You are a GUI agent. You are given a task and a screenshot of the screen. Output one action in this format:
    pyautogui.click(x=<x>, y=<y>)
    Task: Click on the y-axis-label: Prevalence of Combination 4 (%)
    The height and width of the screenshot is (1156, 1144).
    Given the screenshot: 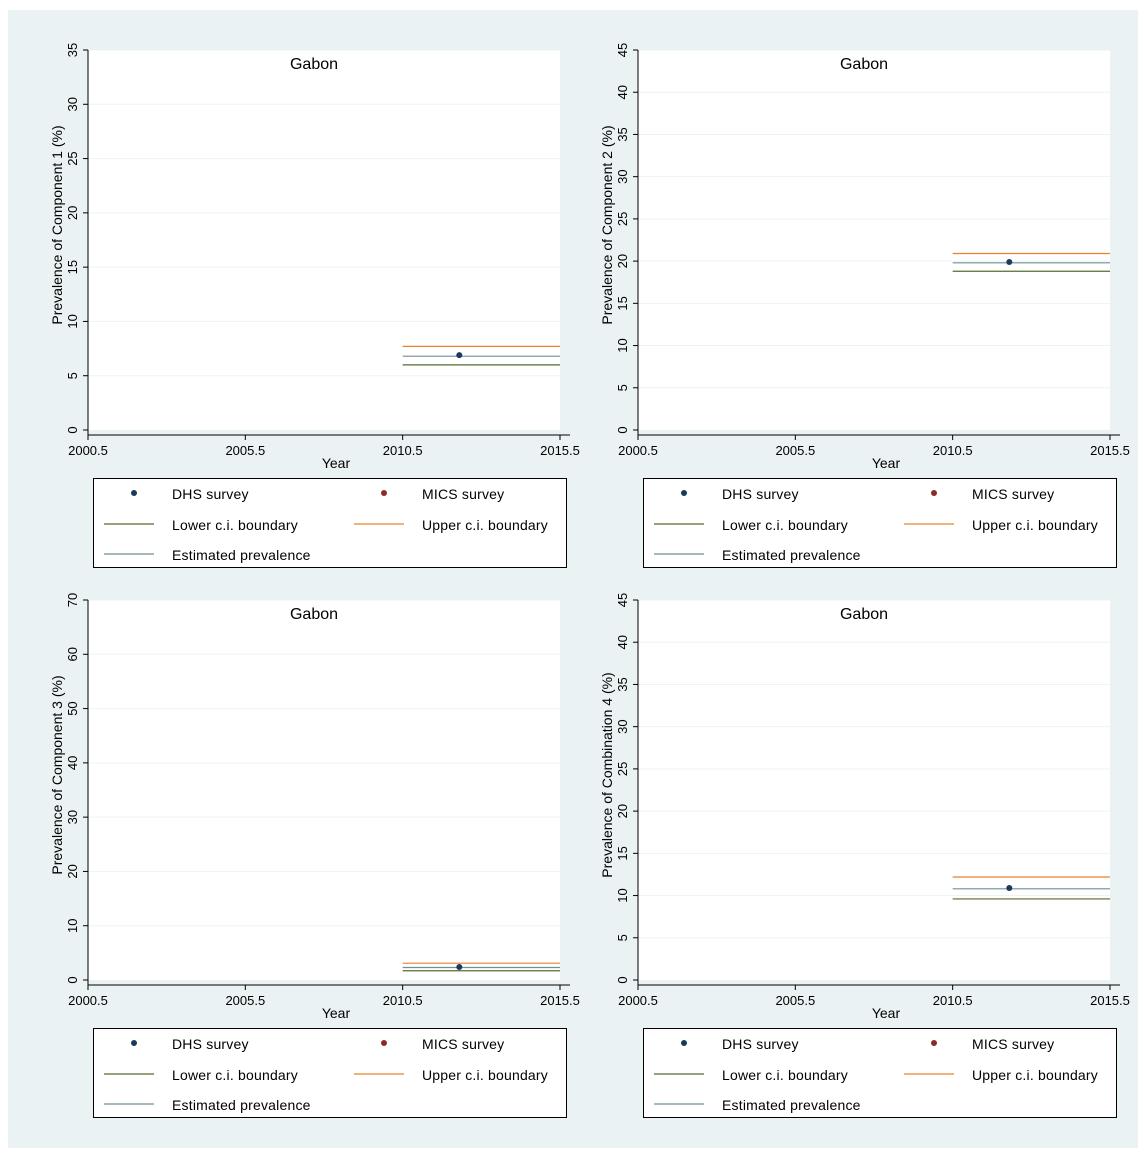 What is the action you would take?
    pyautogui.click(x=607, y=774)
    